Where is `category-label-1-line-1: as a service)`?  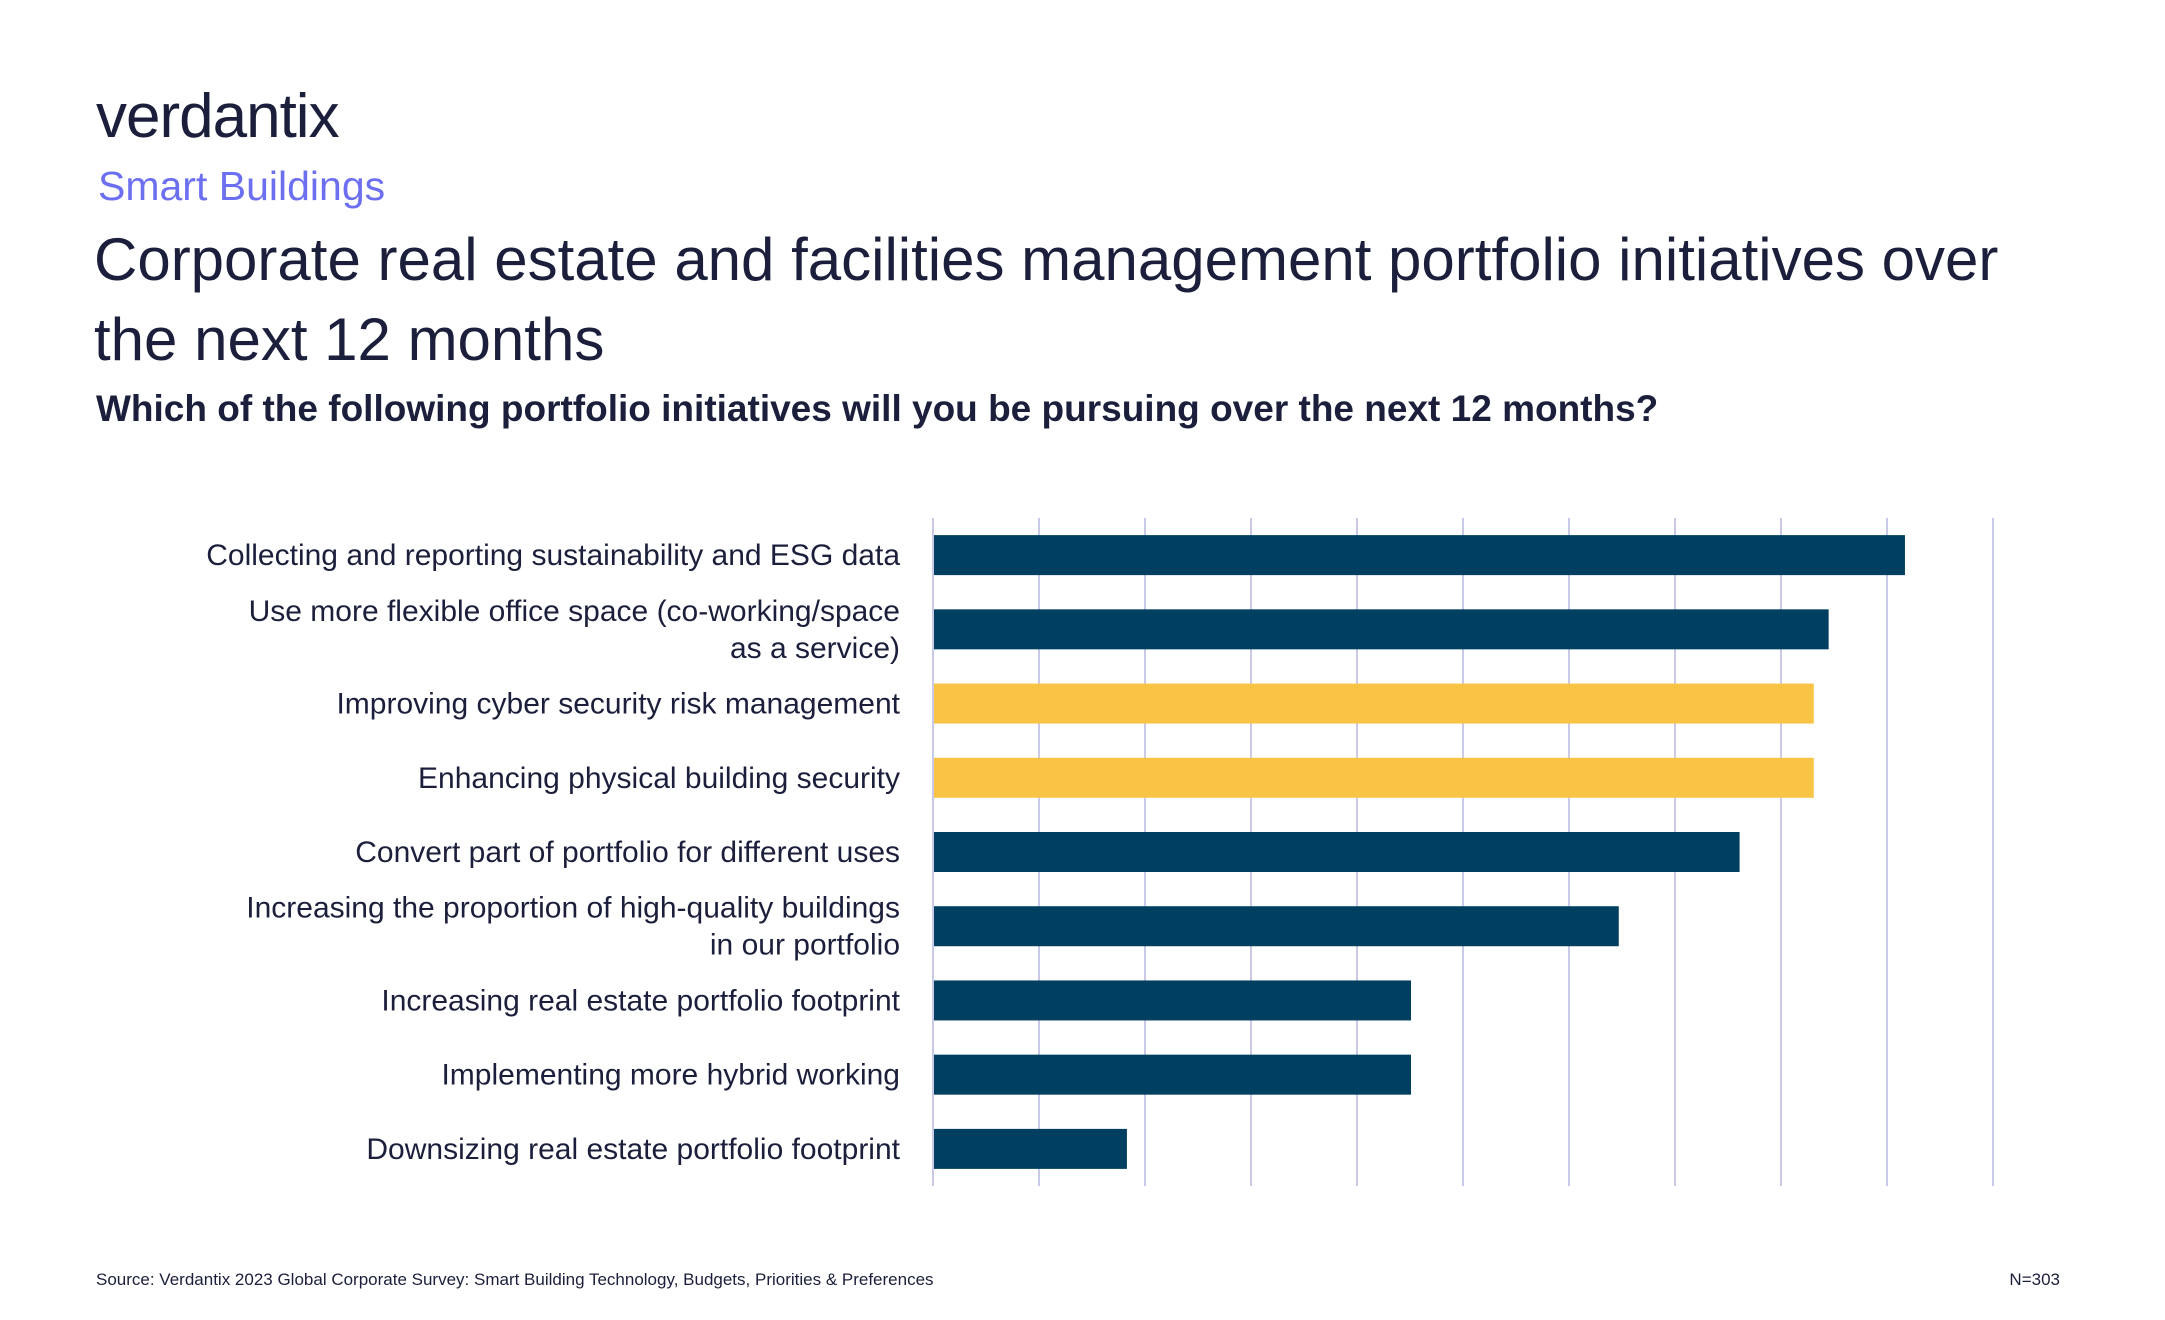 category-label-1-line-1: as a service) is located at coordinates (815, 648).